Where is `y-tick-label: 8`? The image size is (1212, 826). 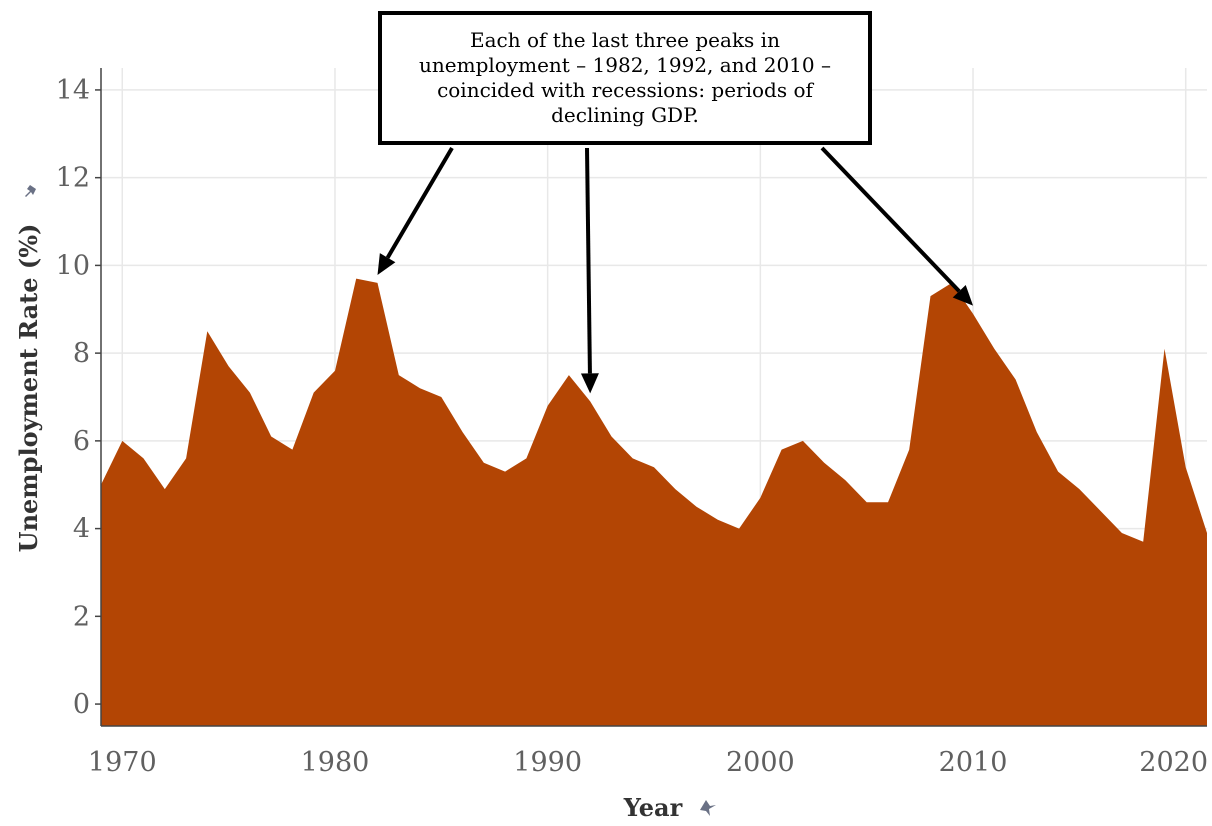 y-tick-label: 8 is located at coordinates (81, 353).